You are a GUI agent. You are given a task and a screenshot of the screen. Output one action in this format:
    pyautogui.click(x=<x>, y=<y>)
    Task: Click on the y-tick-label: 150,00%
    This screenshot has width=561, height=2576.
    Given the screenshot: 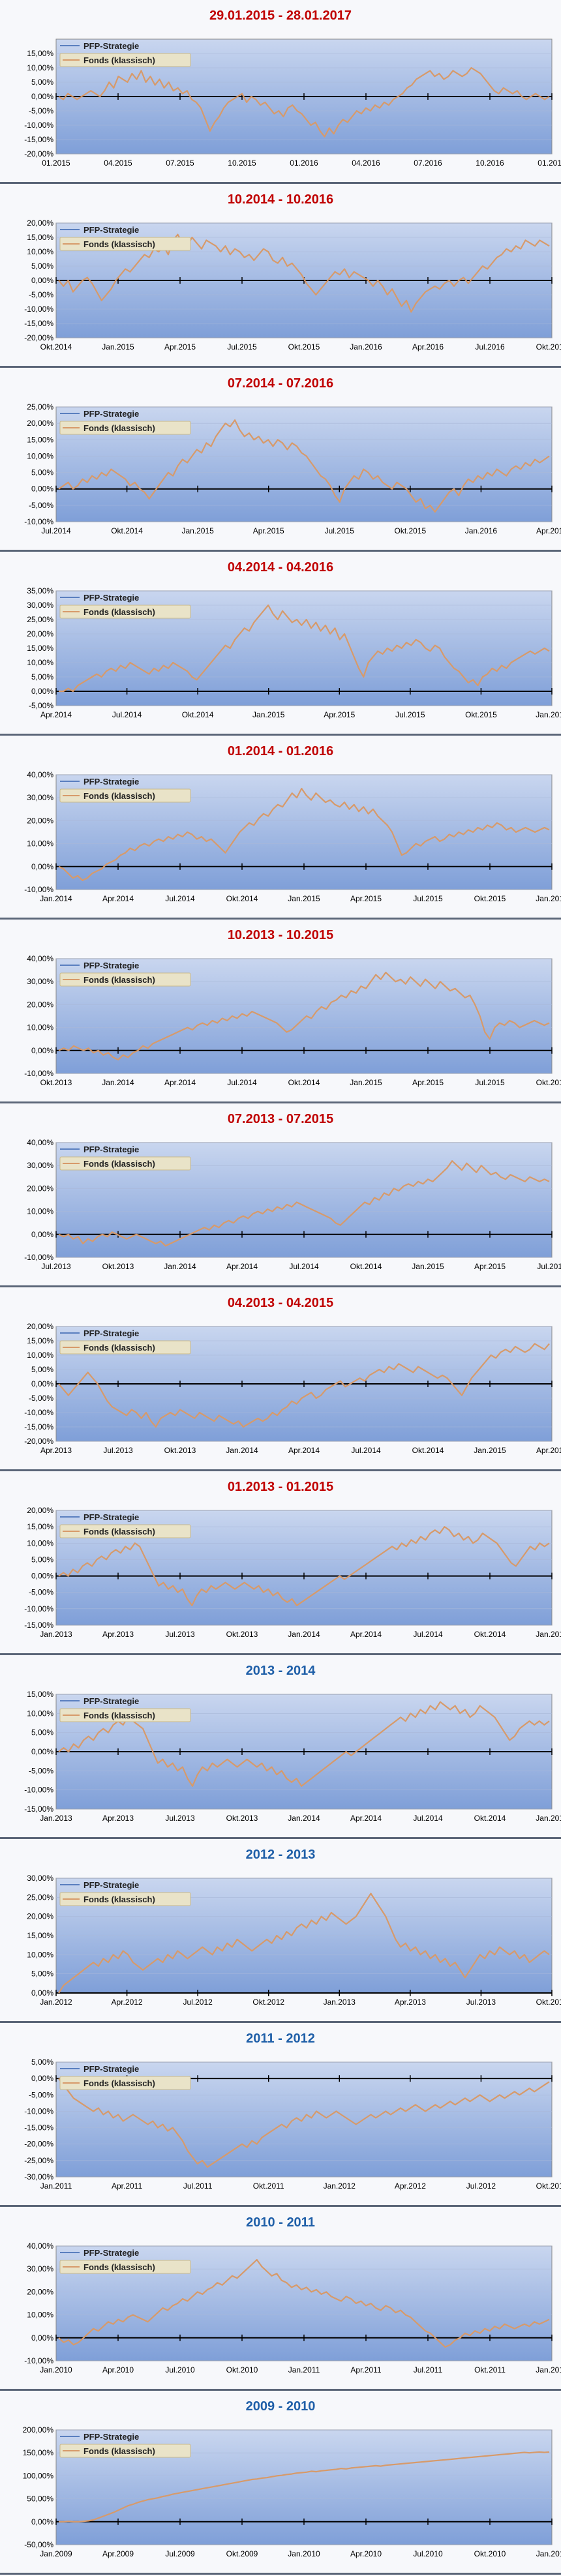 What is the action you would take?
    pyautogui.click(x=38, y=2452)
    